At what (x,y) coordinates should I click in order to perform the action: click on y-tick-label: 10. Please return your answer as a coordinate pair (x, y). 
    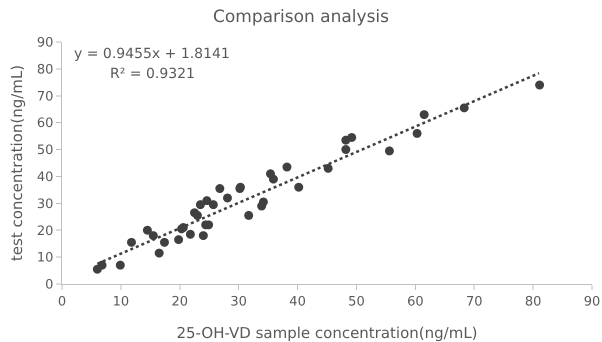
    Looking at the image, I should click on (45, 258).